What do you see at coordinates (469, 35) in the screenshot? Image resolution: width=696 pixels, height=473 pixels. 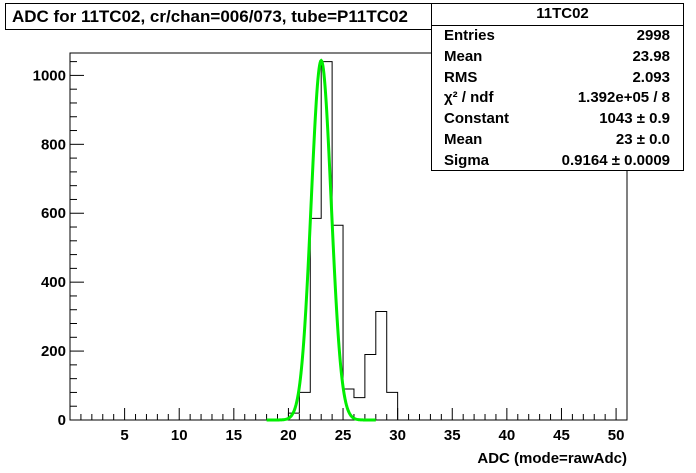 I see `stats-label: Entries` at bounding box center [469, 35].